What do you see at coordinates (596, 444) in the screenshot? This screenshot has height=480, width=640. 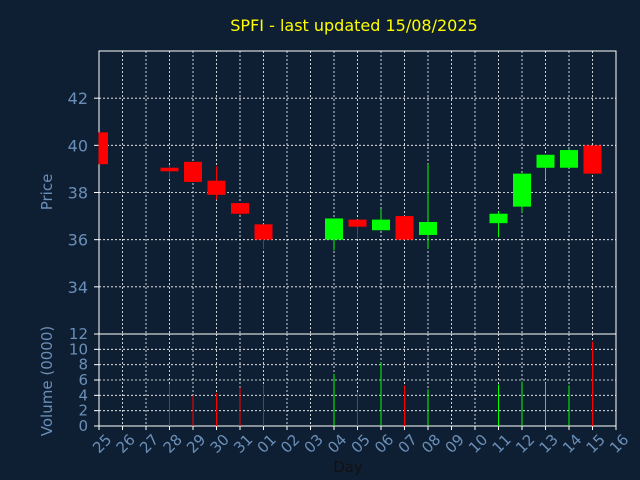 I see `x-tick-label: 15` at bounding box center [596, 444].